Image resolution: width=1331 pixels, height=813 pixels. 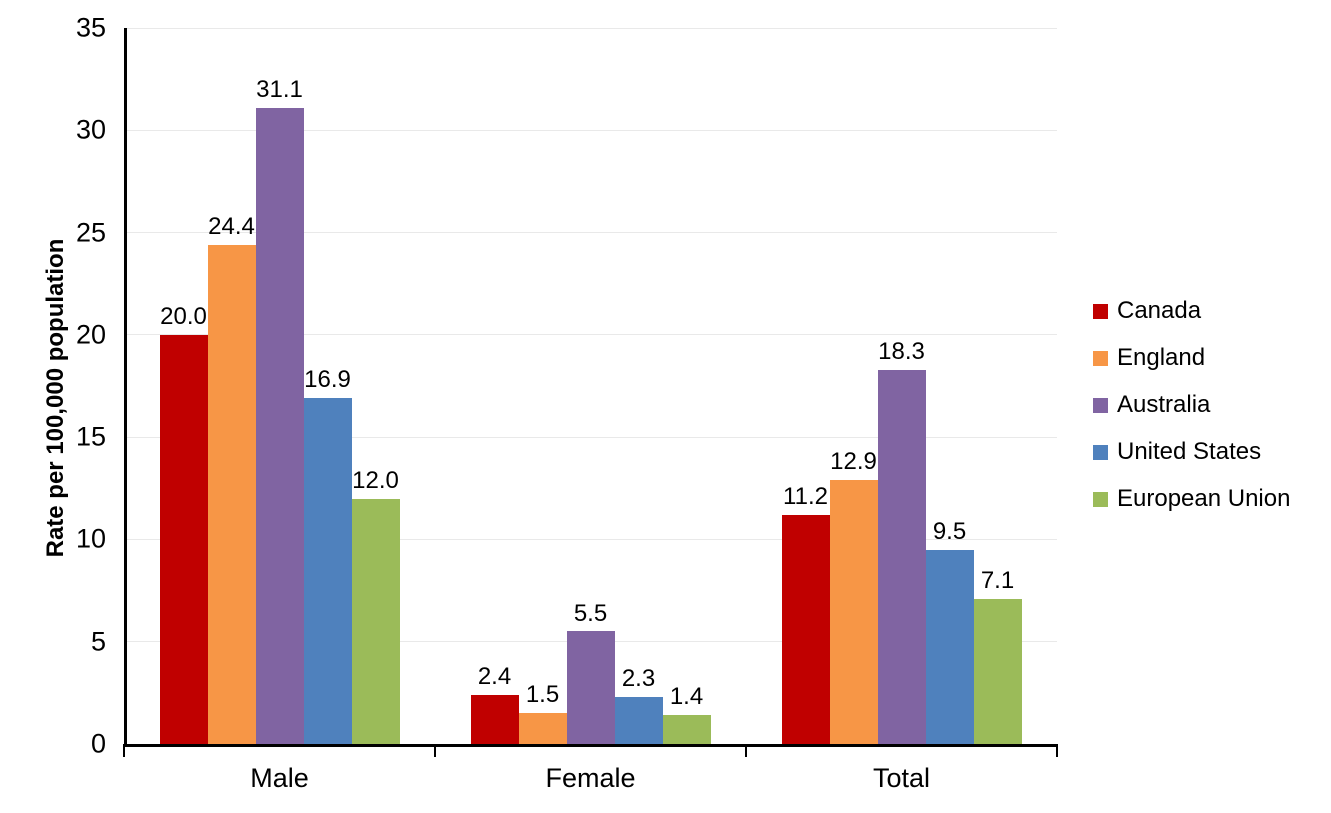 What do you see at coordinates (805, 496) in the screenshot?
I see `bar-value-label: 11.2` at bounding box center [805, 496].